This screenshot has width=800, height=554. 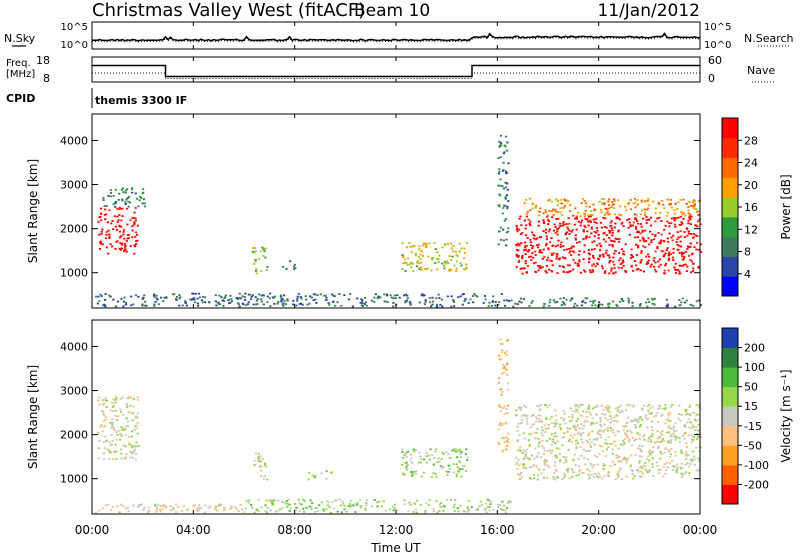 I want to click on x-tick-label: 20:00, so click(x=598, y=530).